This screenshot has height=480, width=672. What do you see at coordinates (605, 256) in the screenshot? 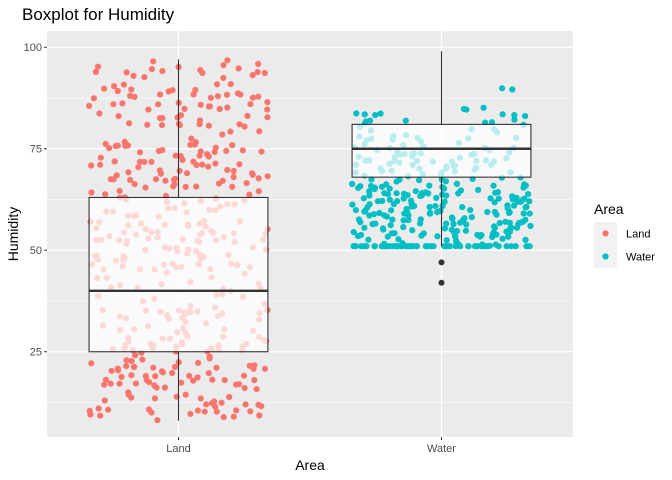
I see `legend-swatch` at bounding box center [605, 256].